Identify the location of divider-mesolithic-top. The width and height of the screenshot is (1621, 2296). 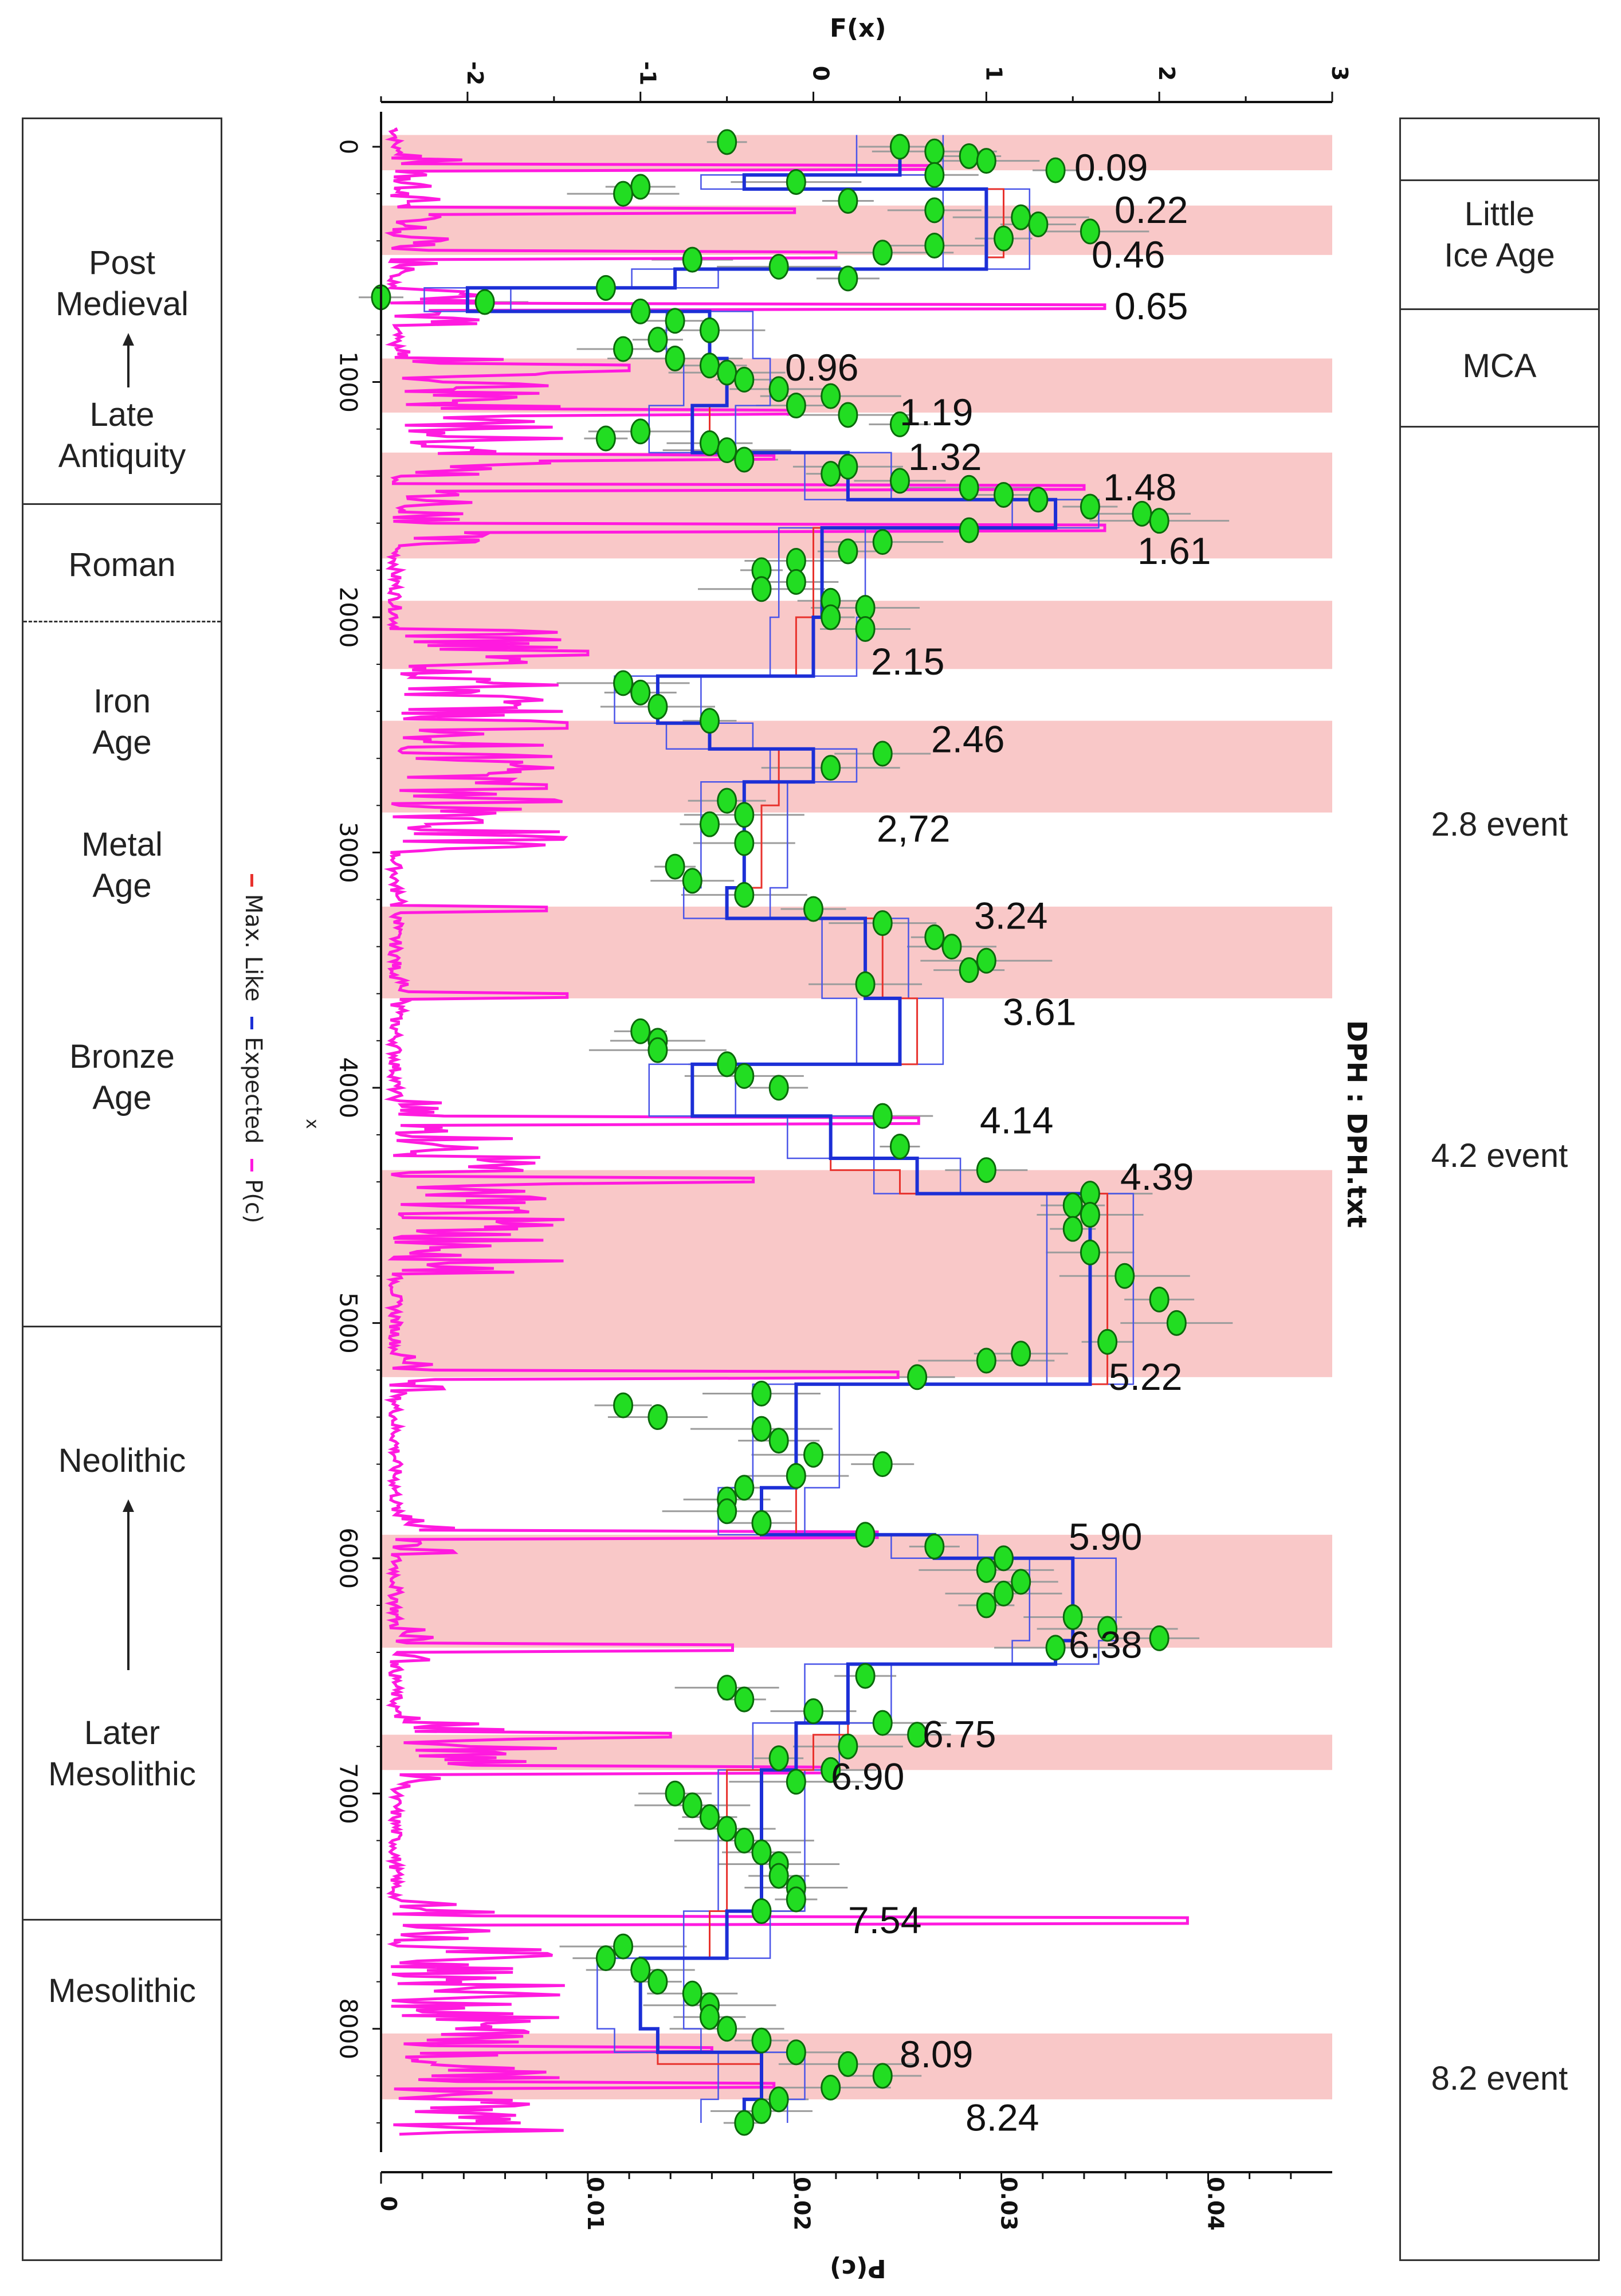
(122, 1920).